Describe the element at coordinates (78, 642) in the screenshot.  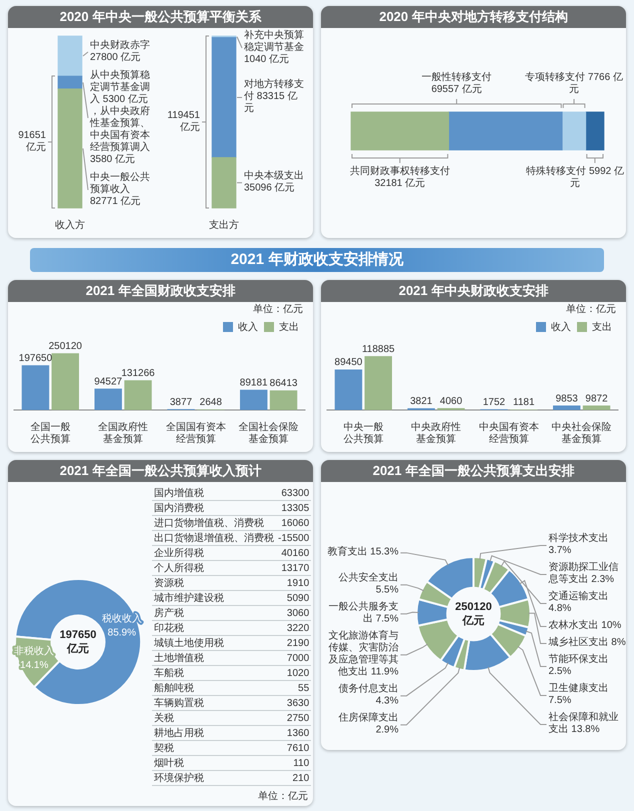
I see `text: 197650 亿元` at that location.